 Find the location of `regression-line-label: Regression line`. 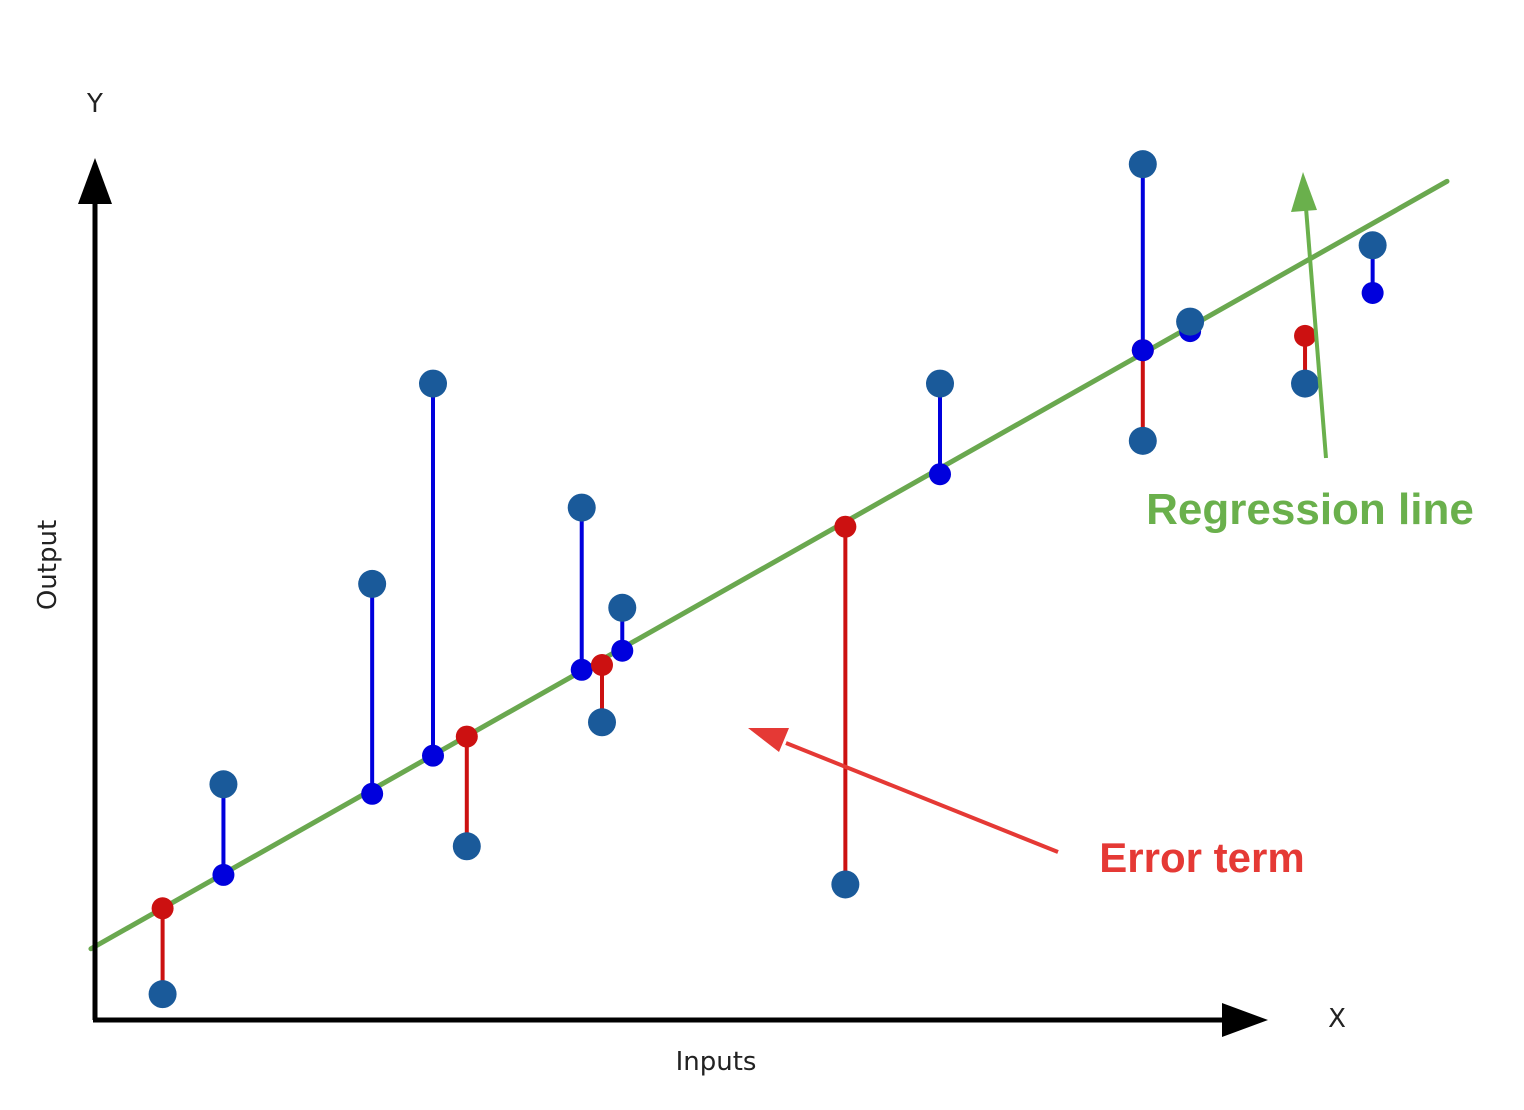

regression-line-label: Regression line is located at coordinates (1310, 509).